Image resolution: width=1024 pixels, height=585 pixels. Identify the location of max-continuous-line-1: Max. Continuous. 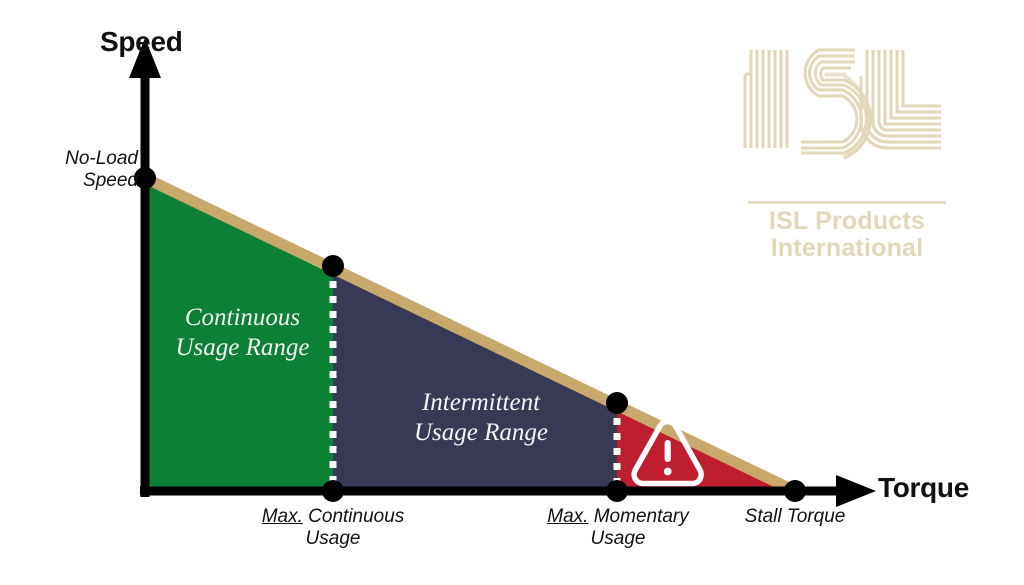
(333, 517).